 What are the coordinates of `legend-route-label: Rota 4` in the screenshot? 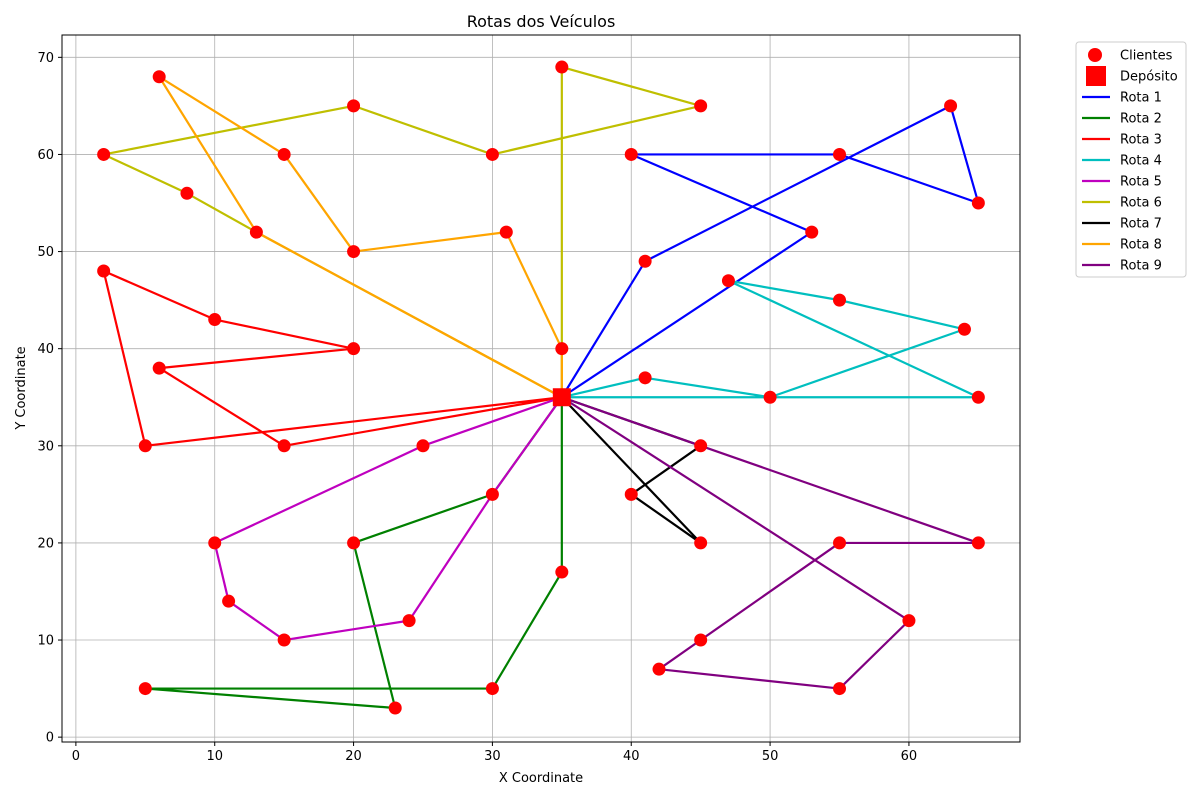 It's located at (1141, 161).